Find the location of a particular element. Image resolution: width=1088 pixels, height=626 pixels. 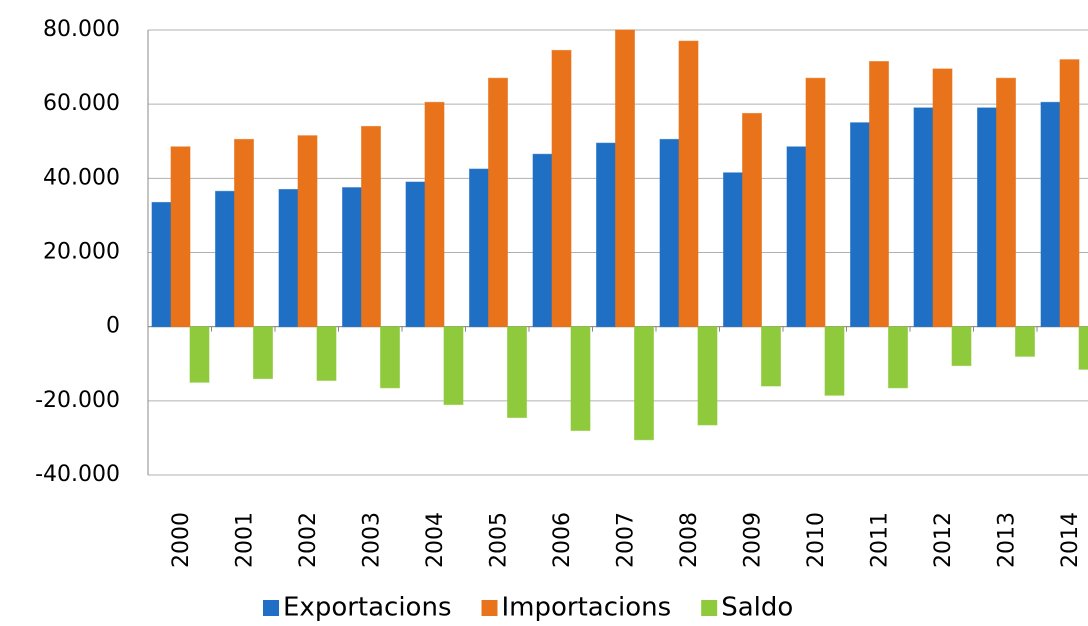

y-tick-label: 40.000 is located at coordinates (81, 177).